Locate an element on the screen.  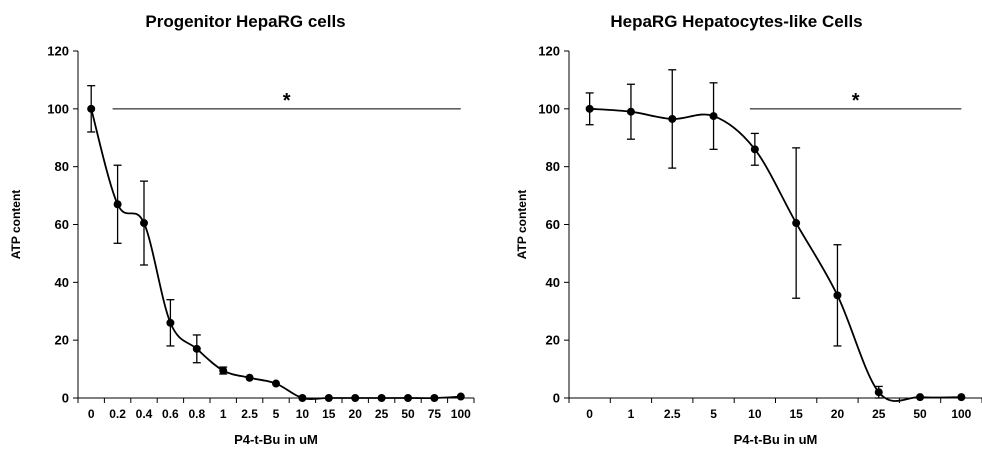
x-tick-label: 0.4 is located at coordinates (144, 414).